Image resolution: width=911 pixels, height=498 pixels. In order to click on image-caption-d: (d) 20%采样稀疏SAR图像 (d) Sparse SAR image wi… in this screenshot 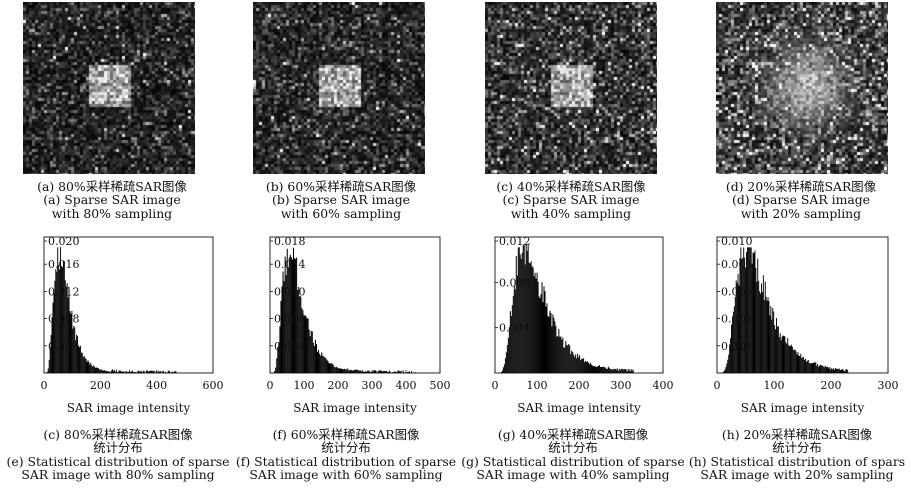, I will do `click(801, 200)`.